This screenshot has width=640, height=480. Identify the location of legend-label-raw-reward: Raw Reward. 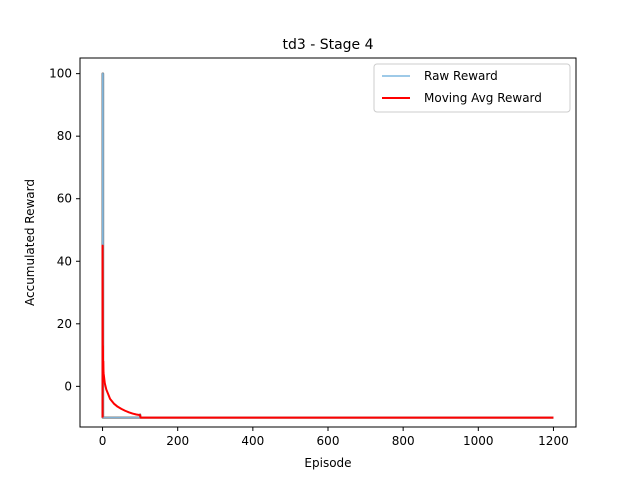
(461, 76).